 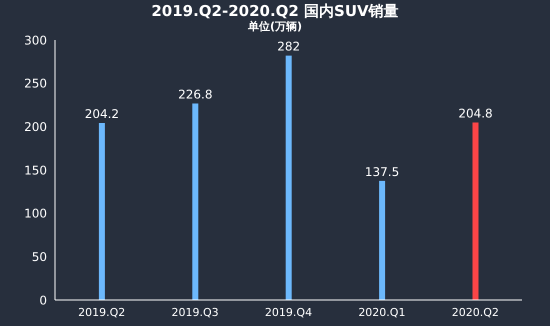 I want to click on data-label: 204.2, so click(x=102, y=114).